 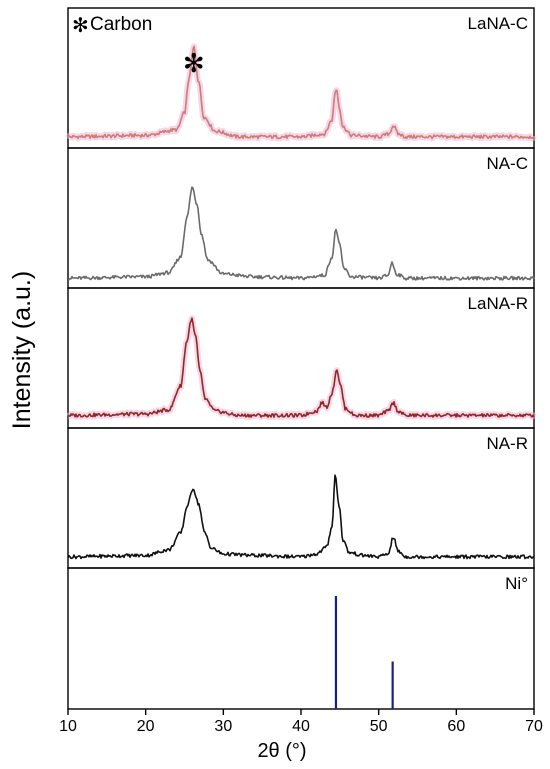 I want to click on y-axis-label: Intensity (a.u.), so click(x=22, y=350).